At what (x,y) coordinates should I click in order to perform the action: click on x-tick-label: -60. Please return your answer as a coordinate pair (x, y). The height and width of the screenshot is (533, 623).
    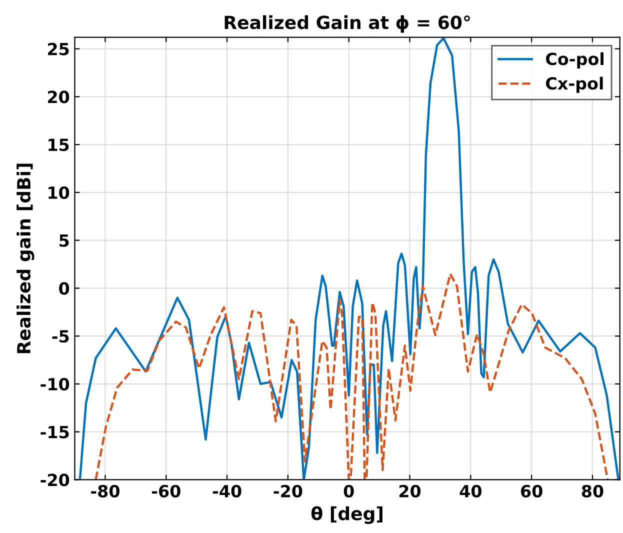
    Looking at the image, I should click on (166, 491).